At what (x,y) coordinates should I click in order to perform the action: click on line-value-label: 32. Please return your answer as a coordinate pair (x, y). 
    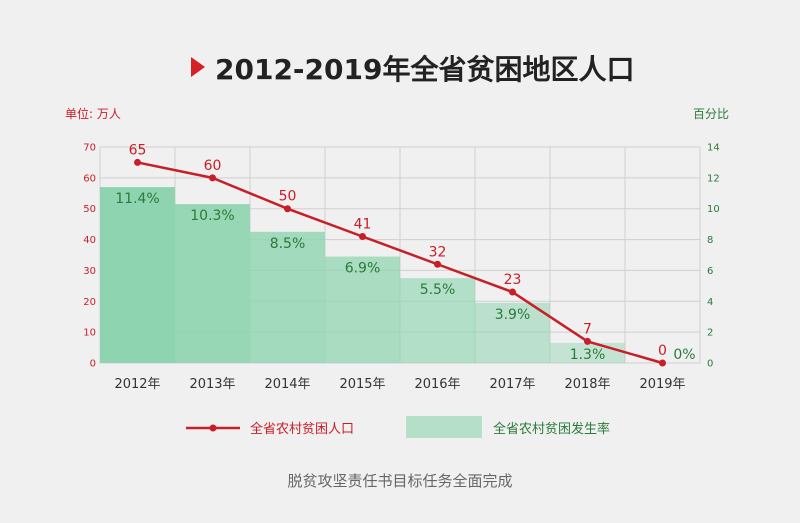
    Looking at the image, I should click on (438, 252).